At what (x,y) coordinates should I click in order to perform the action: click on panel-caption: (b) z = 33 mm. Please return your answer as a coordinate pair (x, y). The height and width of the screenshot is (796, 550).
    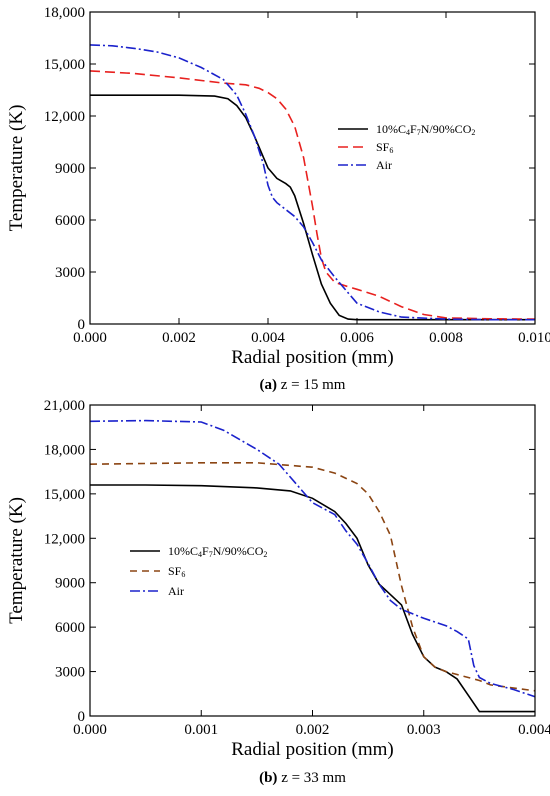
    Looking at the image, I should click on (302, 778).